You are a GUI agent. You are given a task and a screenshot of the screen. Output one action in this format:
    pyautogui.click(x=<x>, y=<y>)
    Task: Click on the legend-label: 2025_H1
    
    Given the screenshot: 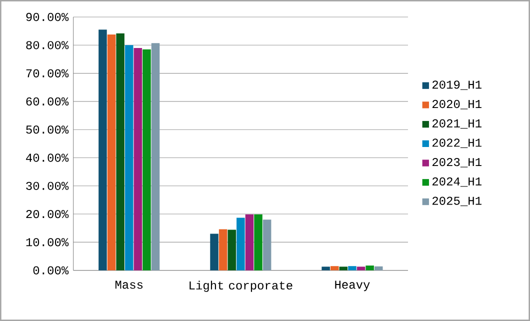 What is the action you would take?
    pyautogui.click(x=457, y=201)
    